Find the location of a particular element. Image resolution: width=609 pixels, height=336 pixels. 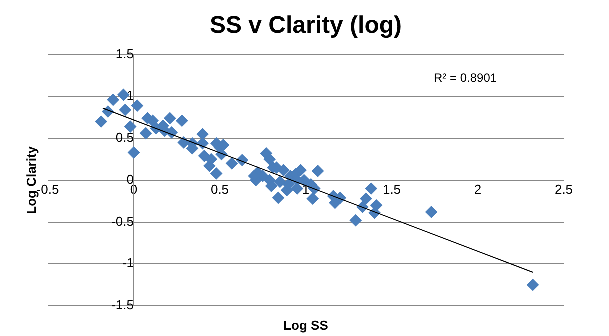

y-tick-label: 1.5 is located at coordinates (125, 54).